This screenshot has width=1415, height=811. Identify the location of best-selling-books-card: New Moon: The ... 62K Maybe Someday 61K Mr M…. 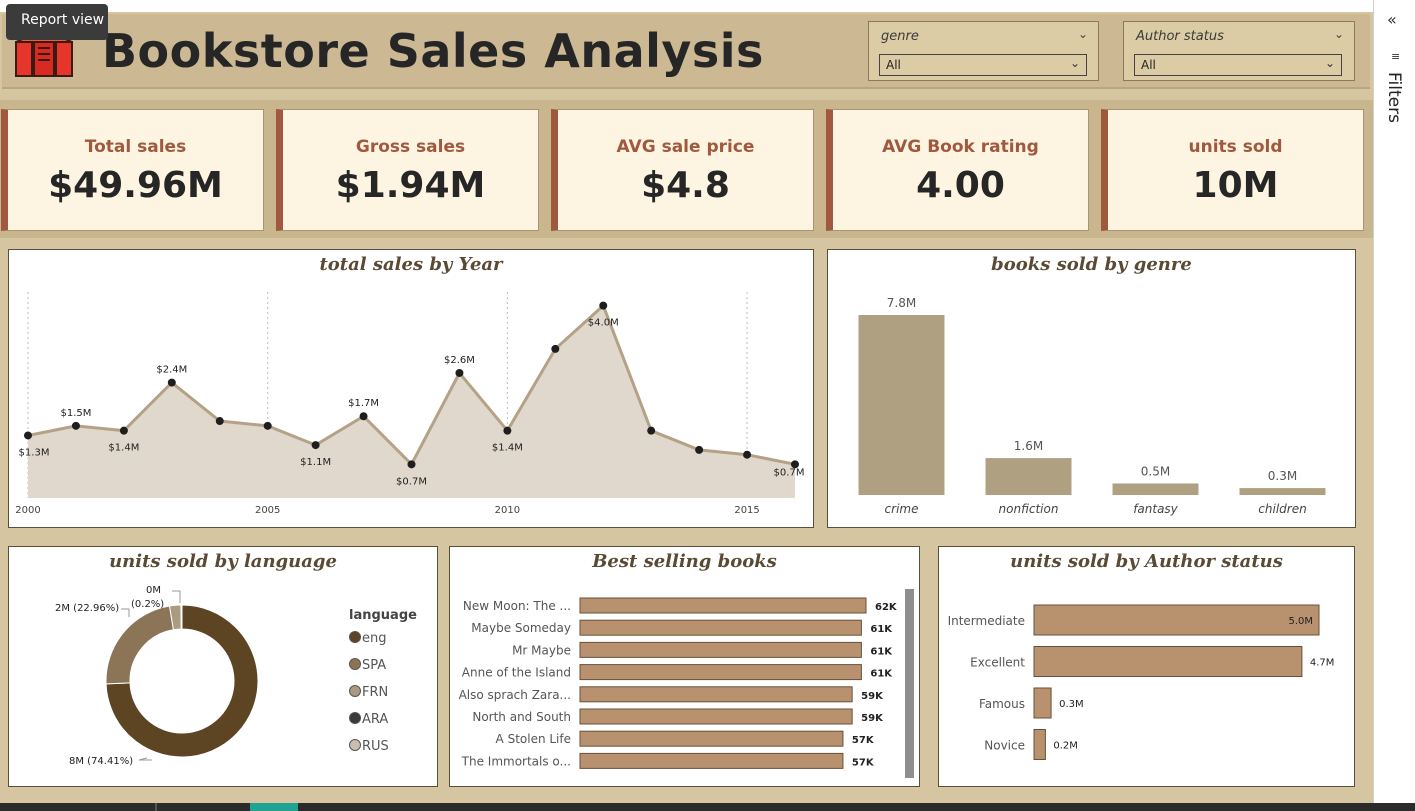
(684, 666).